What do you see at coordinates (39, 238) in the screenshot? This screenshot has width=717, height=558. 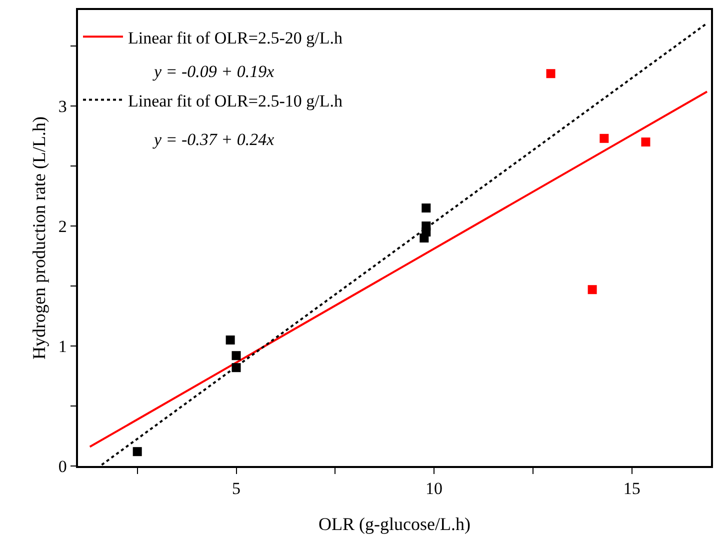 I see `y-axis-title: Hydrogen production rate (L/L.h)` at bounding box center [39, 238].